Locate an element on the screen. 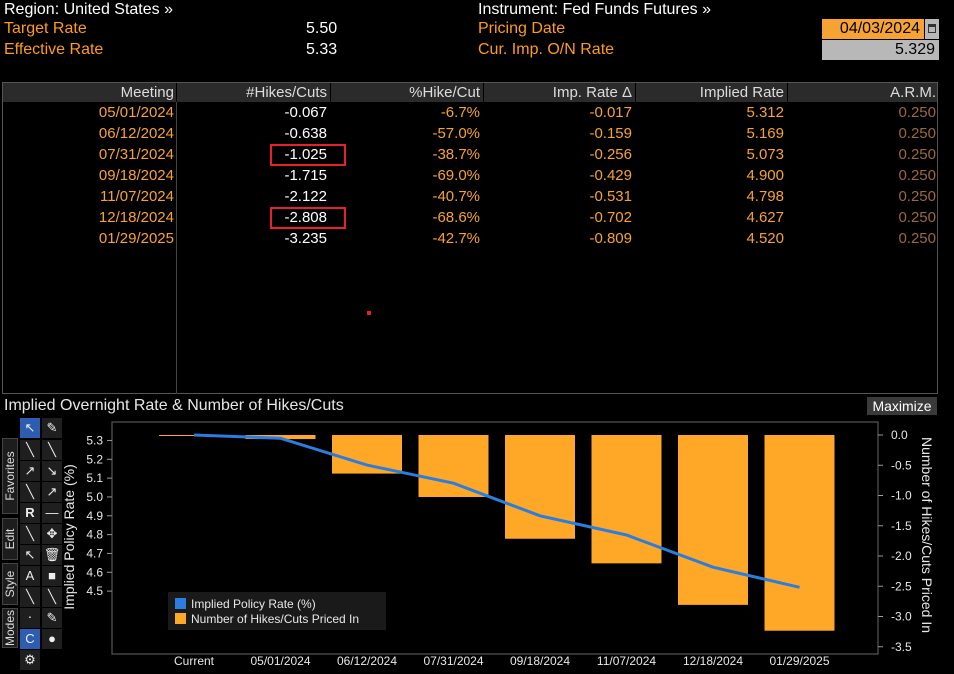 The height and width of the screenshot is (674, 954). pricing-date-label: Pricing Date is located at coordinates (522, 28).